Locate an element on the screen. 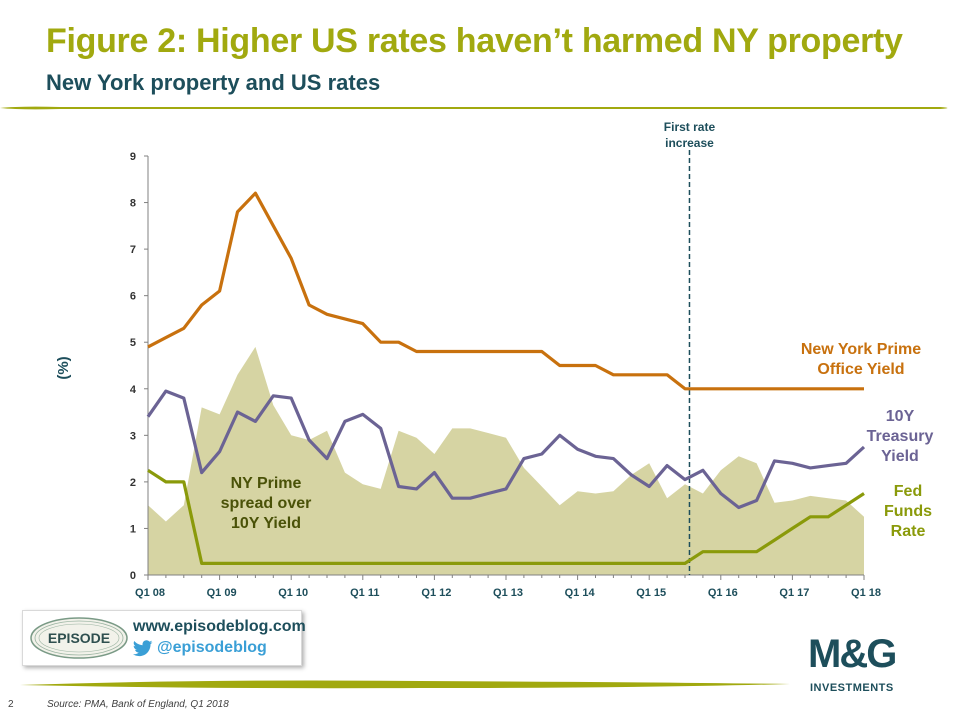 The width and height of the screenshot is (960, 720). y-tick-label: 4 is located at coordinates (133, 390).